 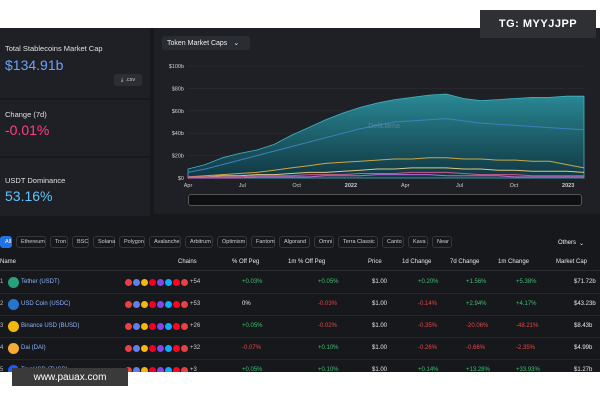 What do you see at coordinates (75, 187) in the screenshot?
I see `dominance-card: USDT Dominance 53.16%` at bounding box center [75, 187].